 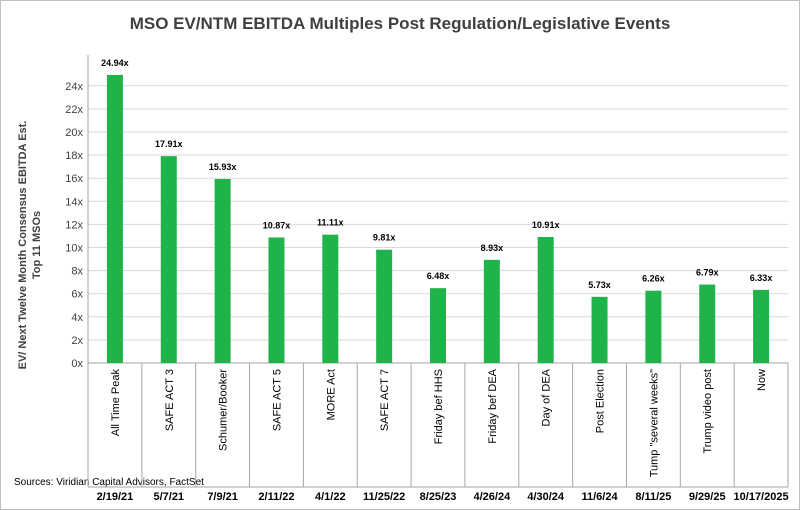 I want to click on category-label: Friday bef HHS, so click(x=439, y=406).